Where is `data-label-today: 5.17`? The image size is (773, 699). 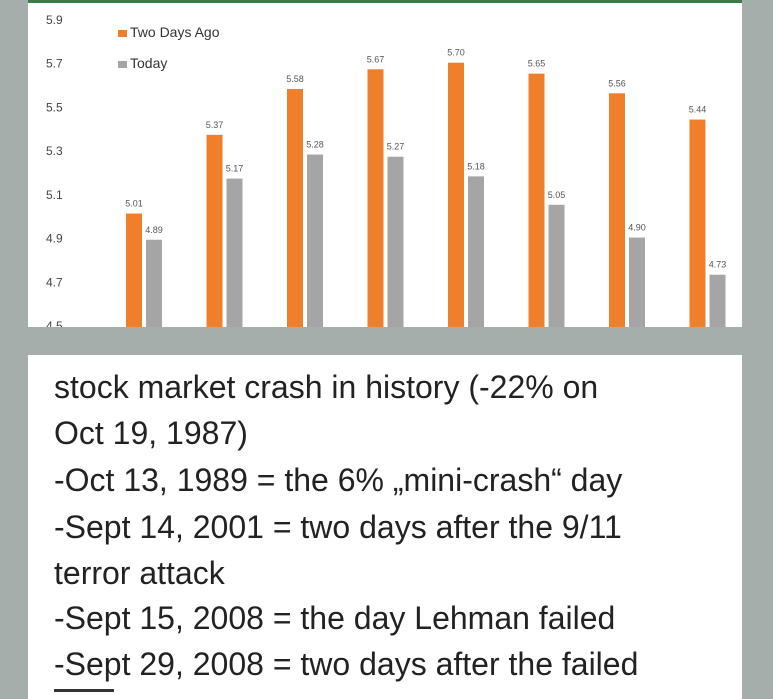 data-label-today: 5.17 is located at coordinates (235, 169).